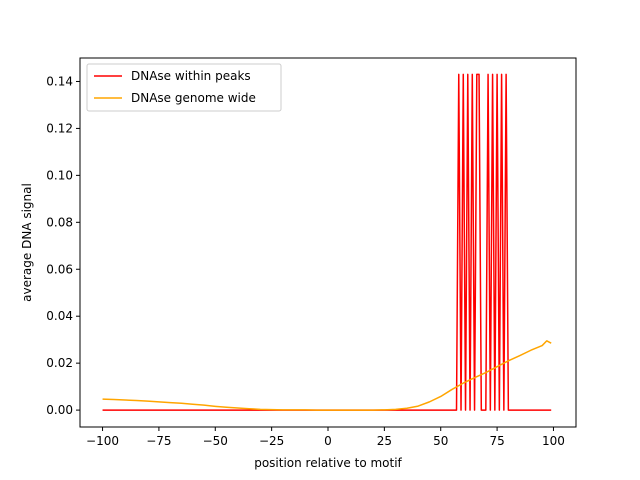 The width and height of the screenshot is (640, 480). What do you see at coordinates (59, 175) in the screenshot?
I see `y-tick-label: 0.10` at bounding box center [59, 175].